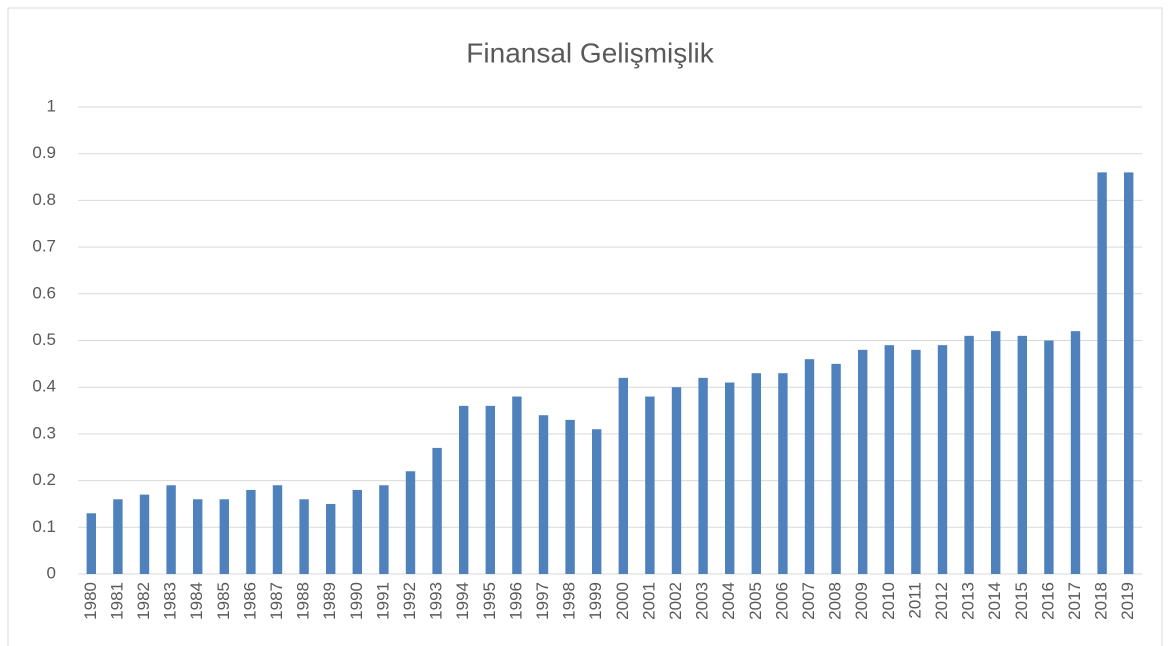  What do you see at coordinates (515, 601) in the screenshot?
I see `x-tick-label: 1996` at bounding box center [515, 601].